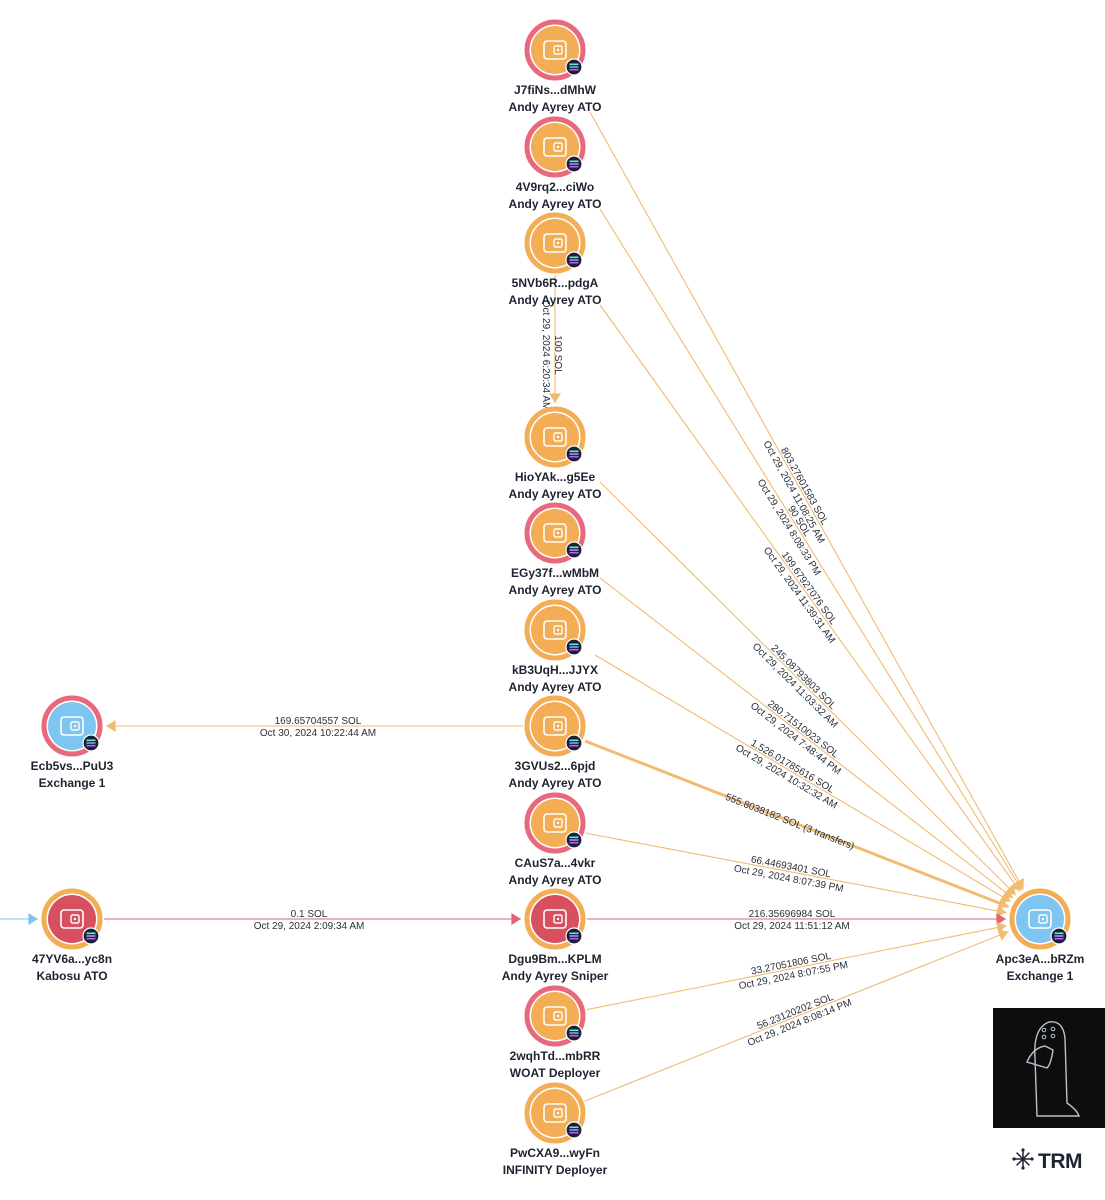 The width and height of the screenshot is (1105, 1200). I want to click on node-address: 4V9rq2...ciWo, so click(555, 187).